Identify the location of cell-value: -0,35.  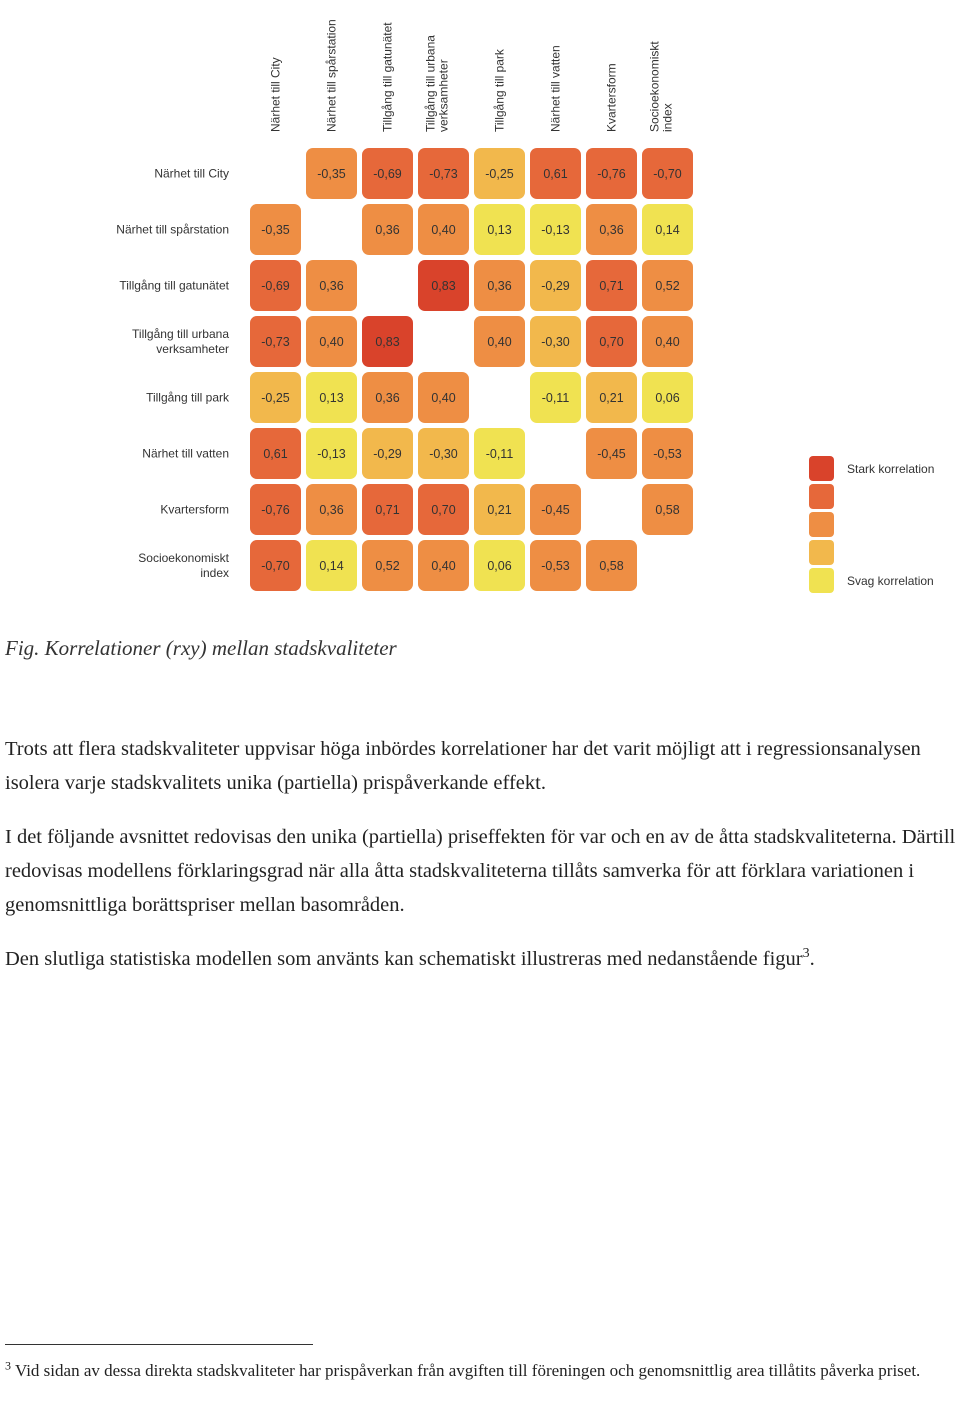
(275, 230).